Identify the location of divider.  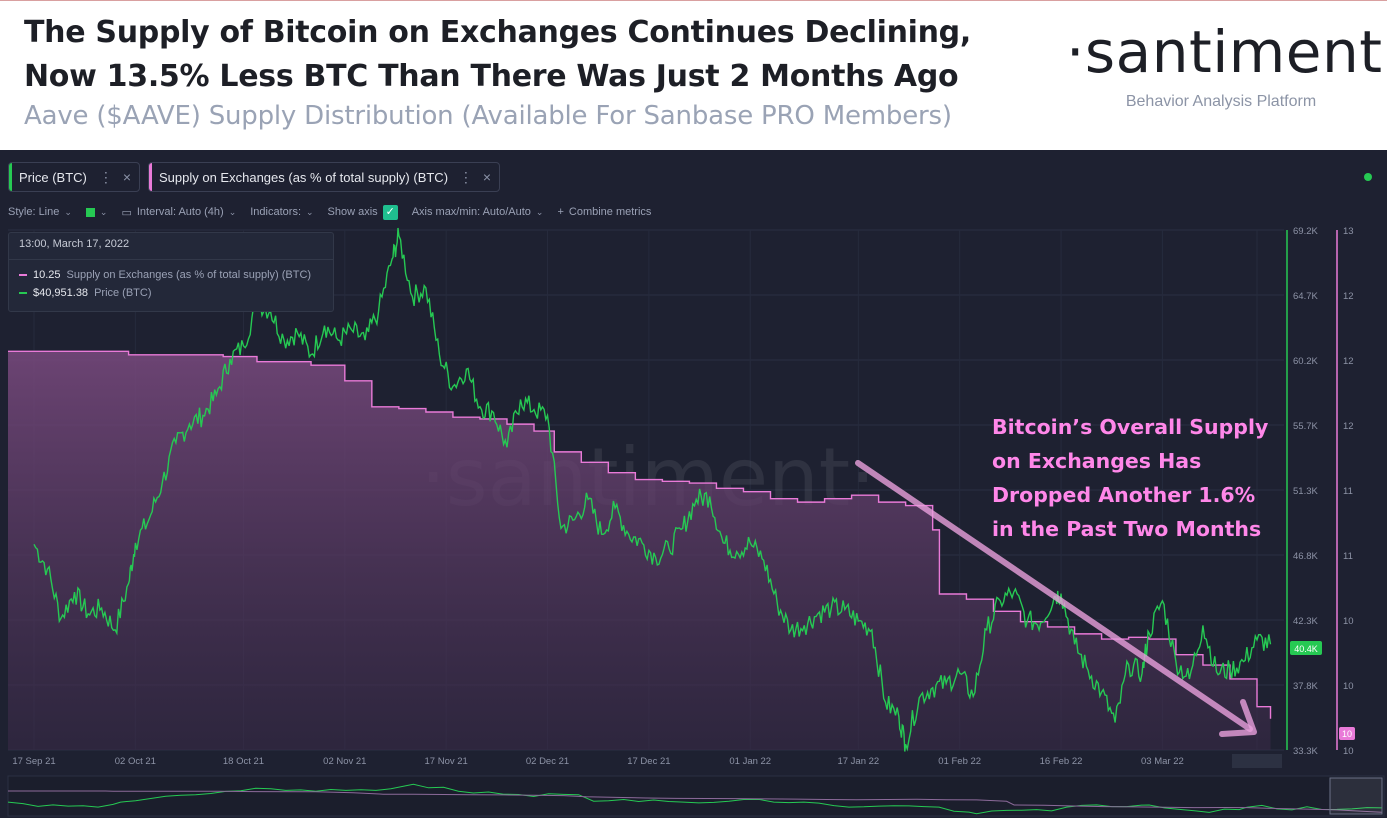
(171, 259).